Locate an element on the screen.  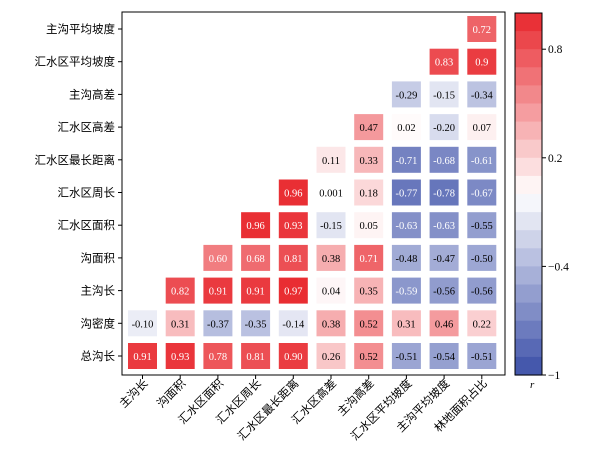
cell-value-label: -0.56 is located at coordinates (482, 292).